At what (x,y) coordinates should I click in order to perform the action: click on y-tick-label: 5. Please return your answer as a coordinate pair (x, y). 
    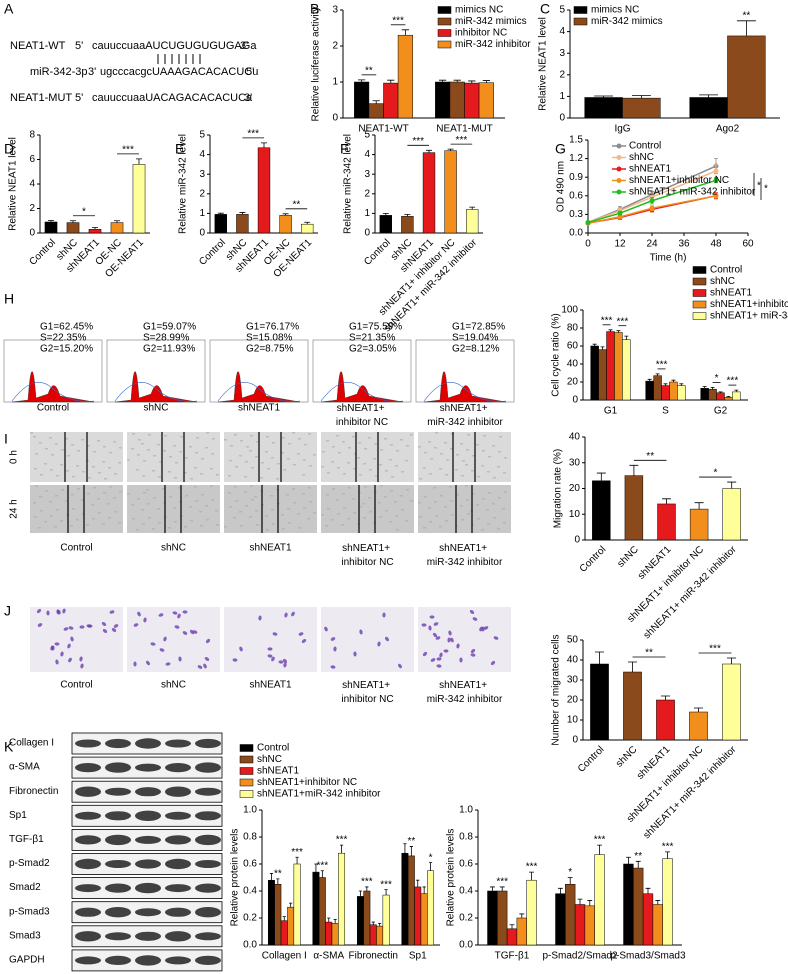
    Looking at the image, I should click on (367, 135).